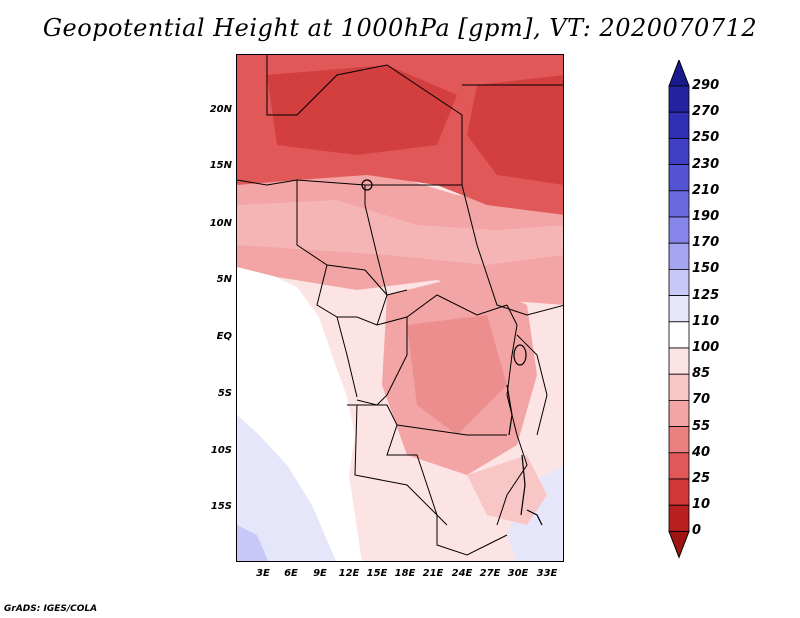  Describe the element at coordinates (701, 452) in the screenshot. I see `colorbar-label: 40` at that location.